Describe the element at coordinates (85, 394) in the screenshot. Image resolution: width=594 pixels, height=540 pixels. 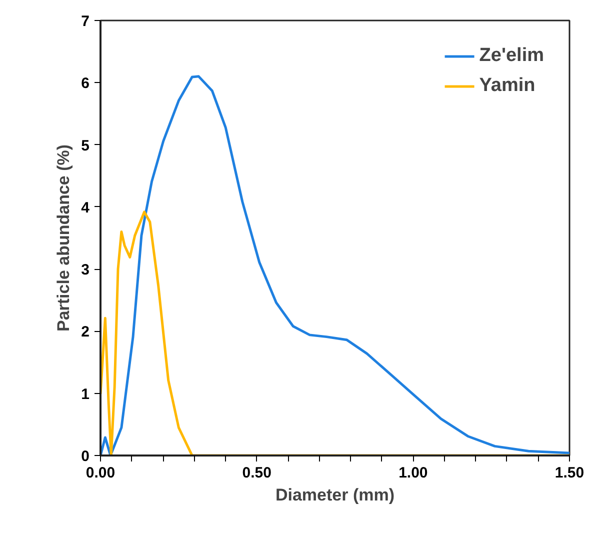
I see `y-tick-label: 1` at that location.